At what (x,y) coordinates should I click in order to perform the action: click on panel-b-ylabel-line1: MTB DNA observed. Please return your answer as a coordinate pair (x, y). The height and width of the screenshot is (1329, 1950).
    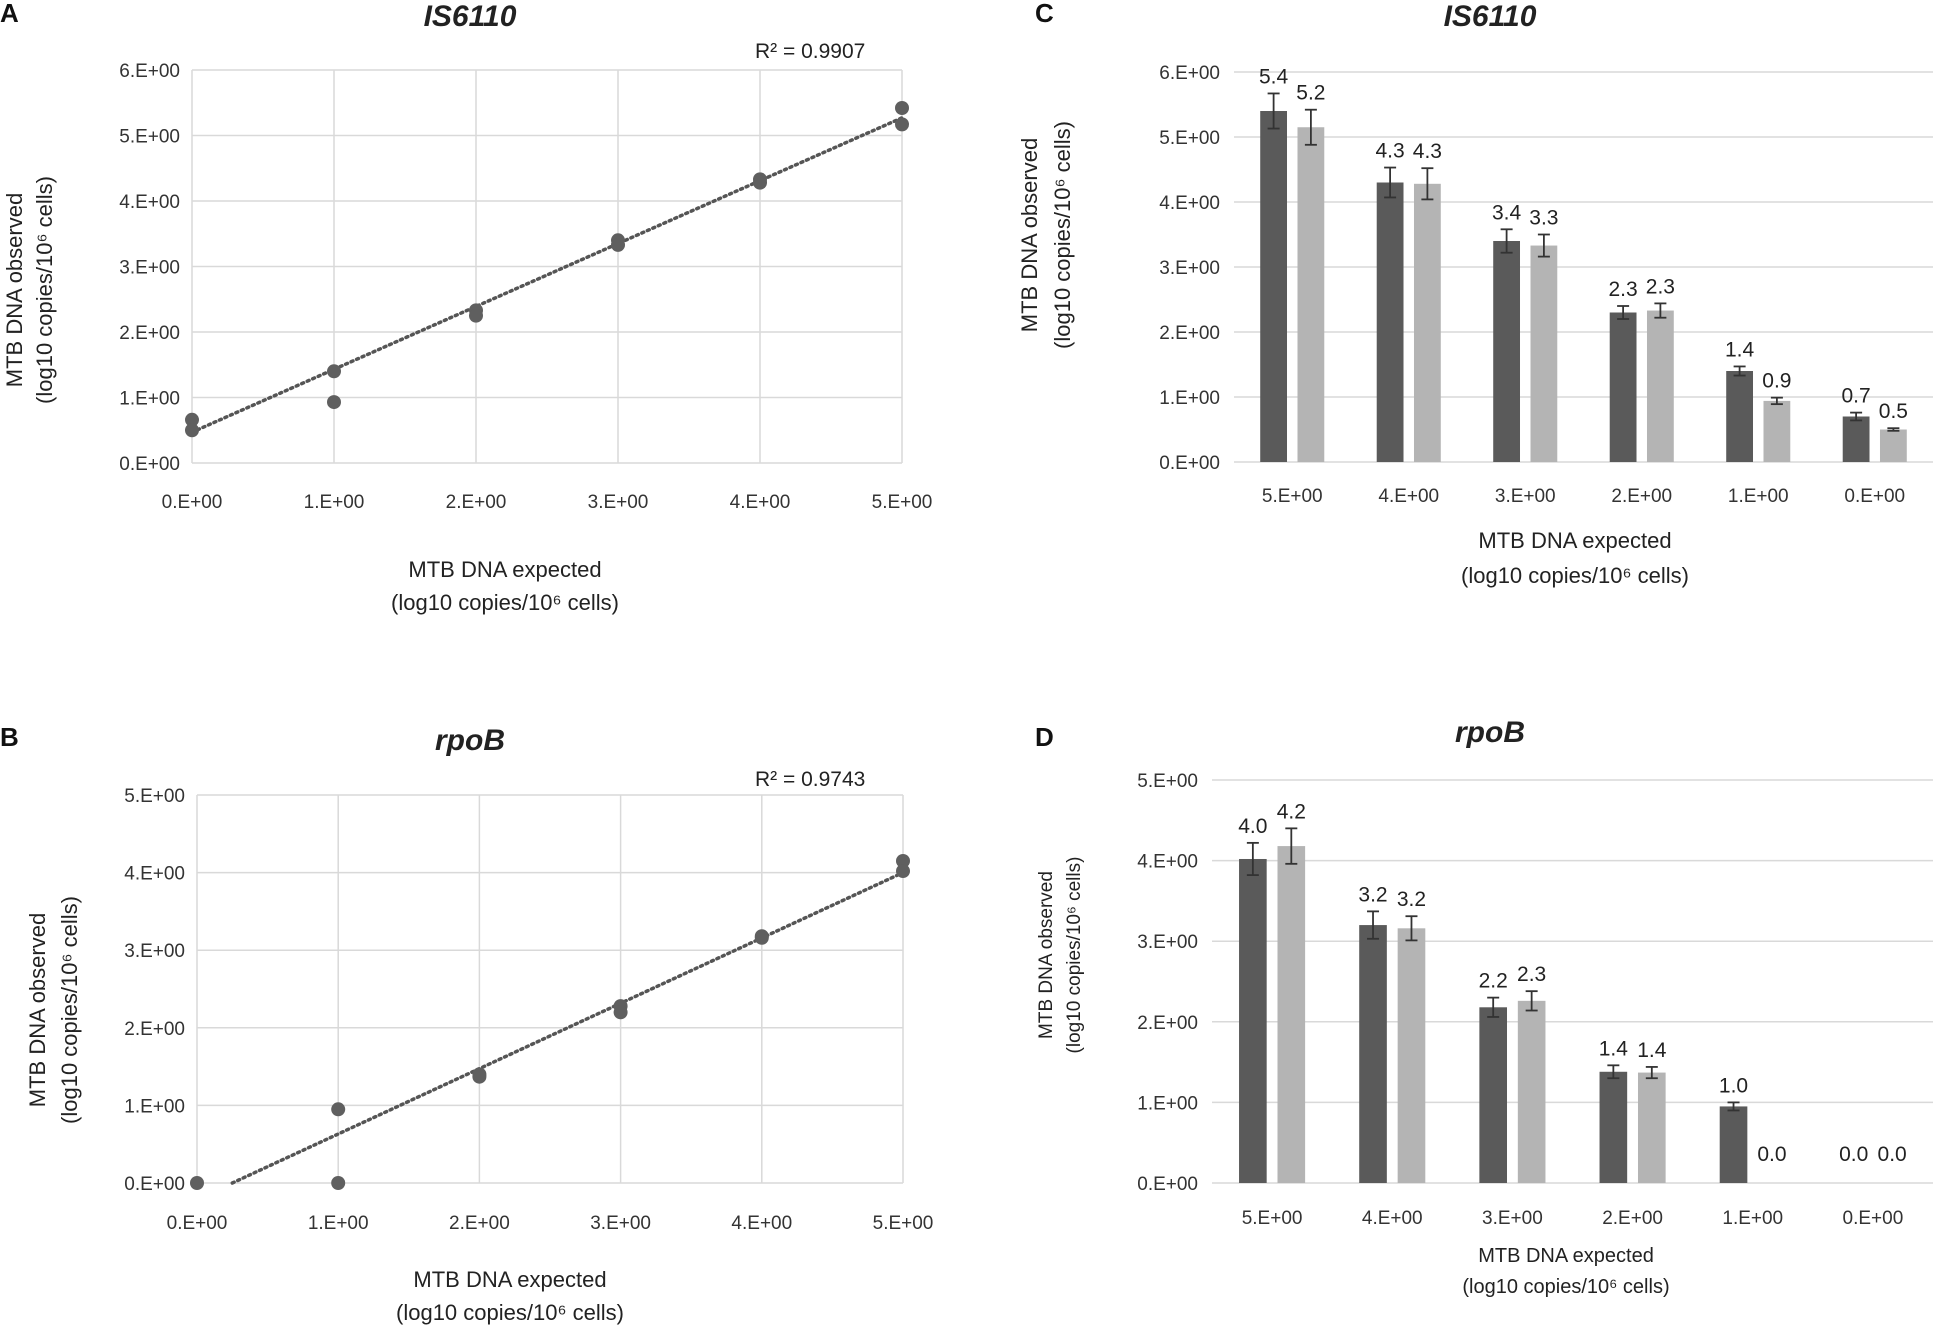
    Looking at the image, I should click on (37, 1010).